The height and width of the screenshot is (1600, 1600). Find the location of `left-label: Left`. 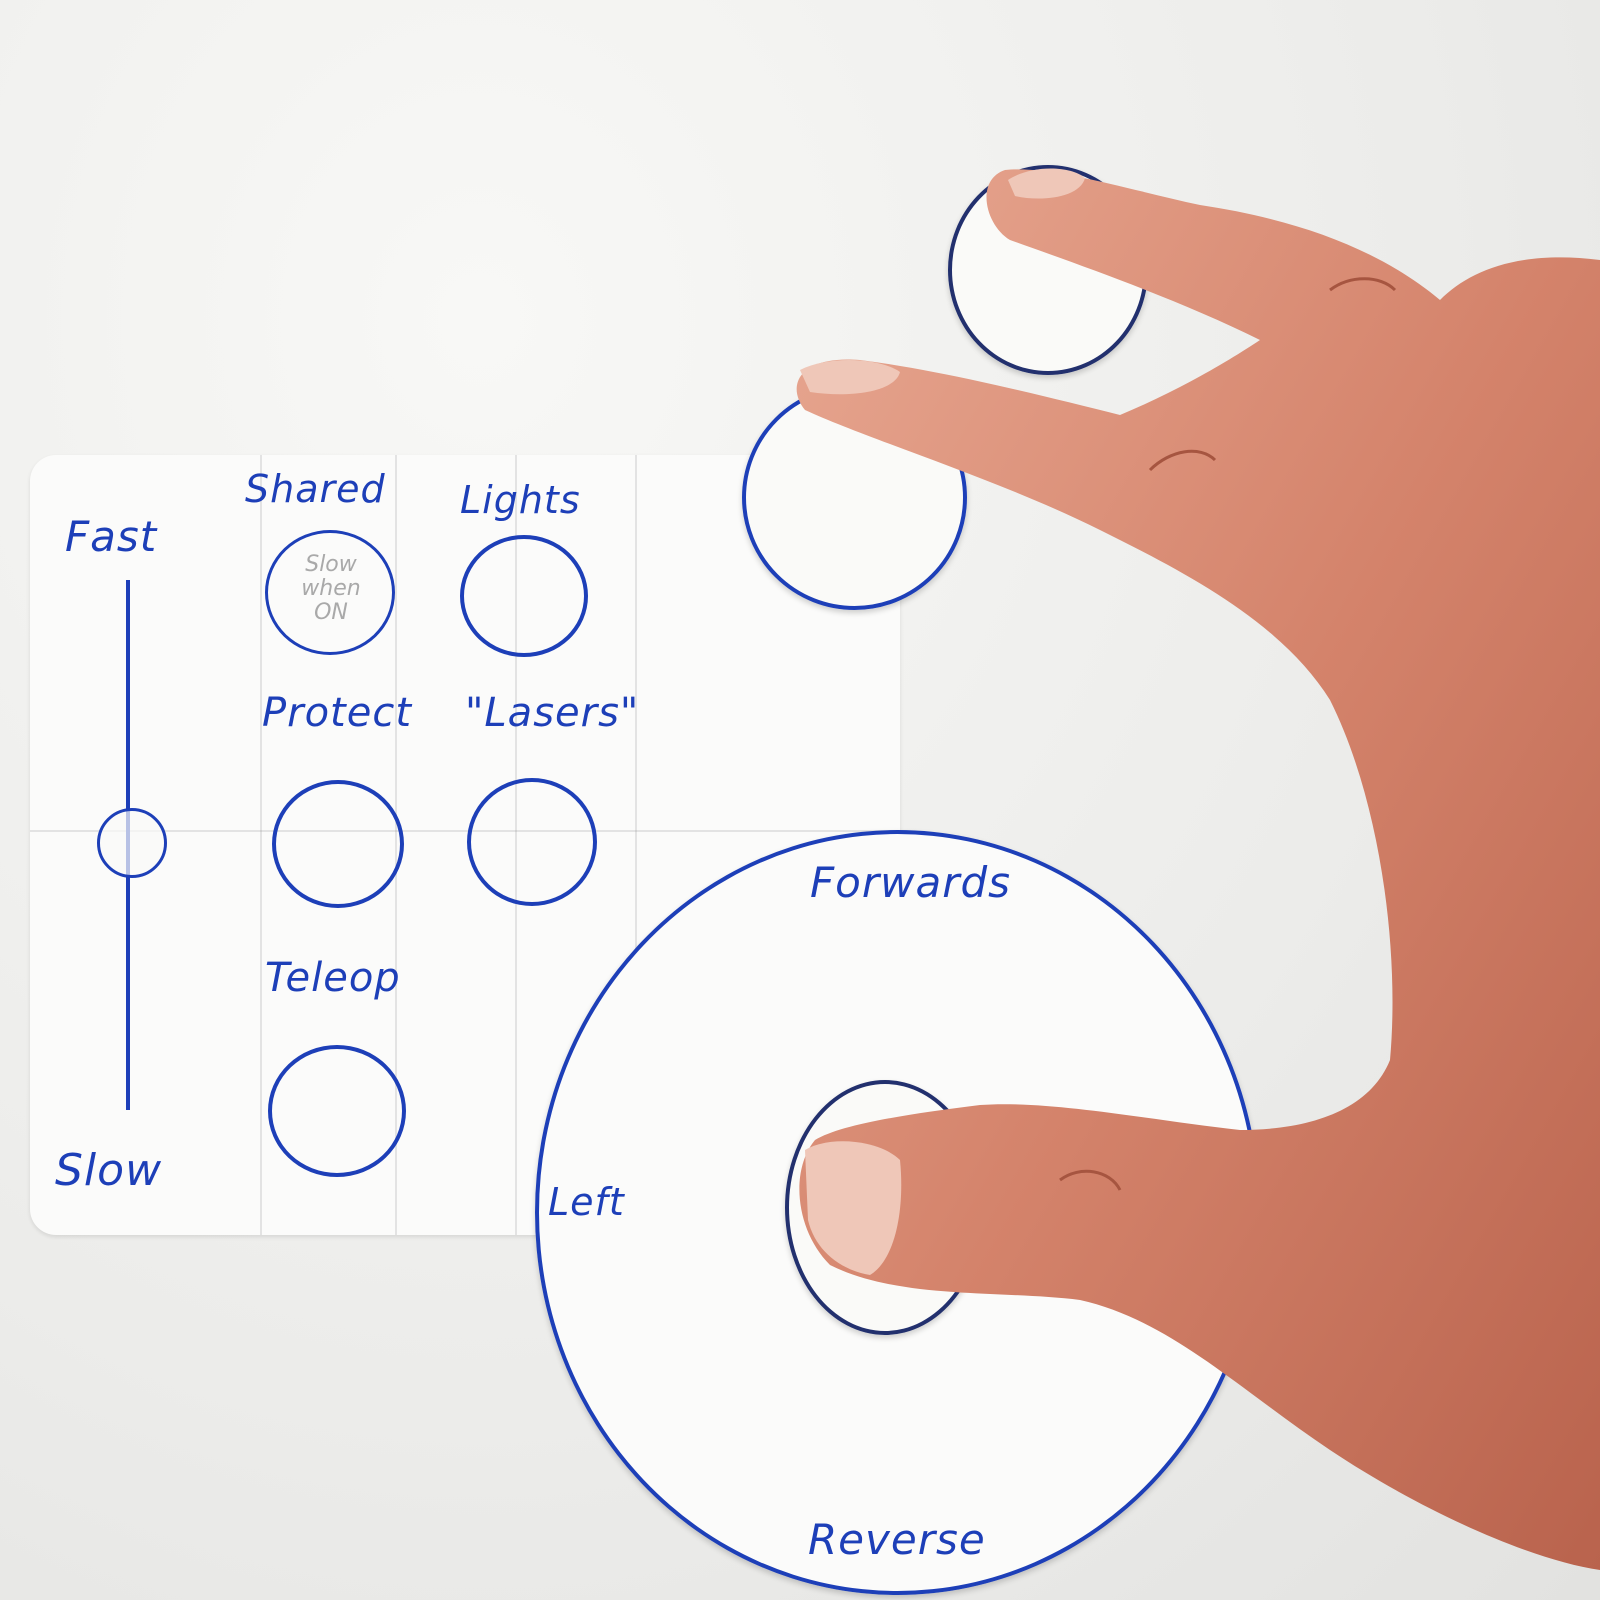

left-label: Left is located at coordinates (586, 1202).